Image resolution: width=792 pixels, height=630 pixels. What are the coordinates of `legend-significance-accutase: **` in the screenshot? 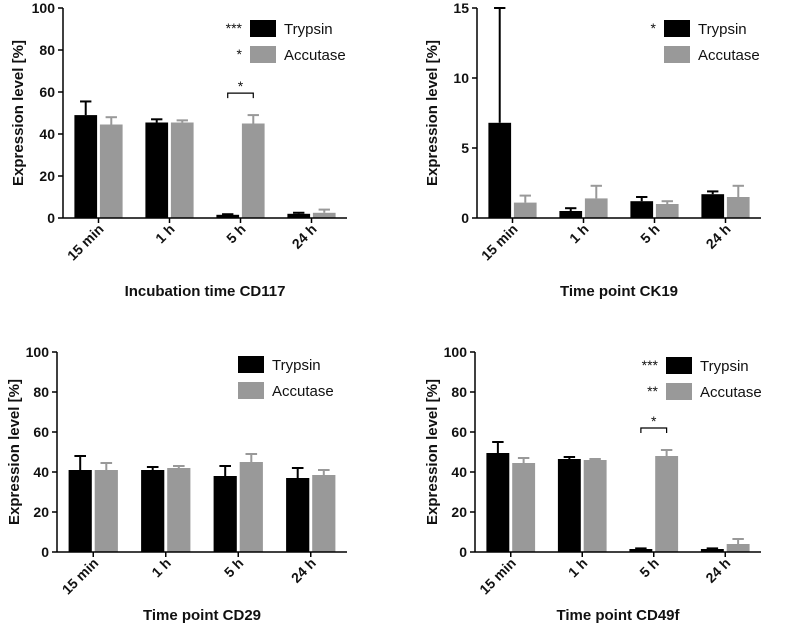 It's located at (652, 391).